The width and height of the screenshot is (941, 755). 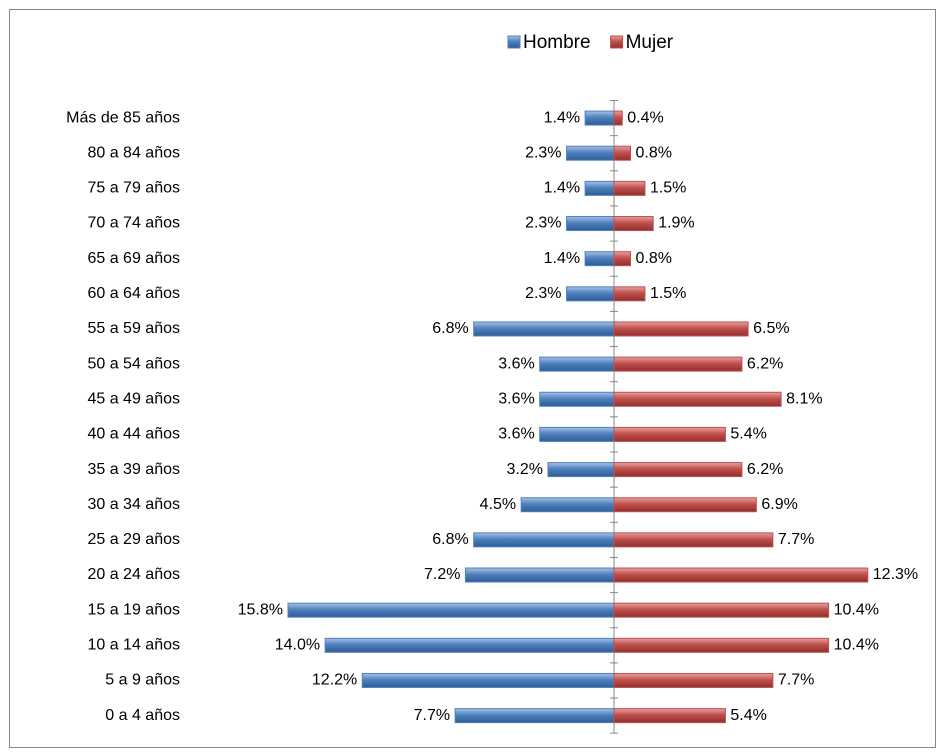 I want to click on y-tick-label: 25 a 29 años, so click(x=133, y=539).